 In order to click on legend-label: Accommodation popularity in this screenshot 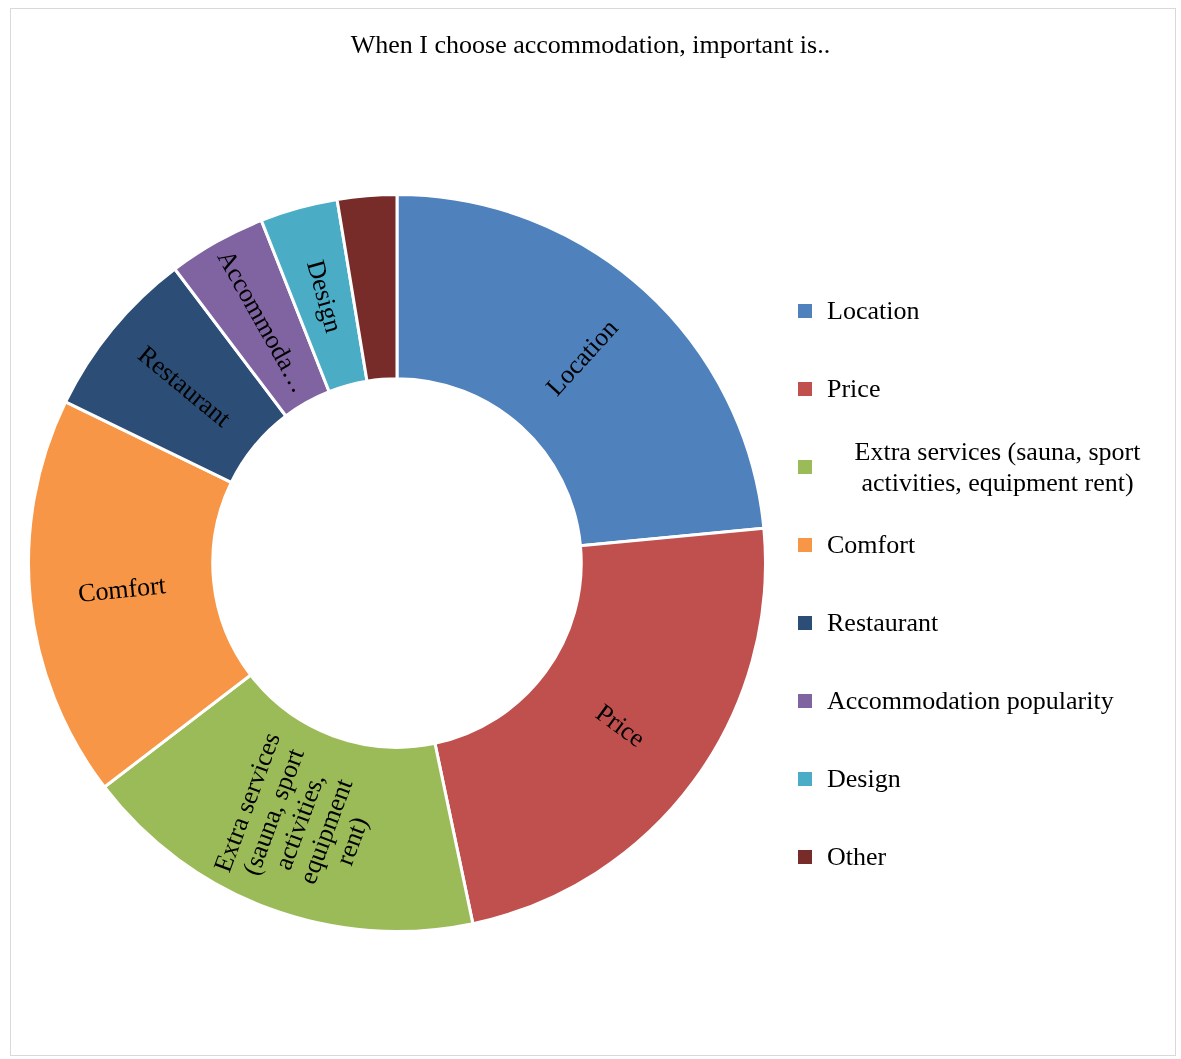, I will do `click(970, 701)`.